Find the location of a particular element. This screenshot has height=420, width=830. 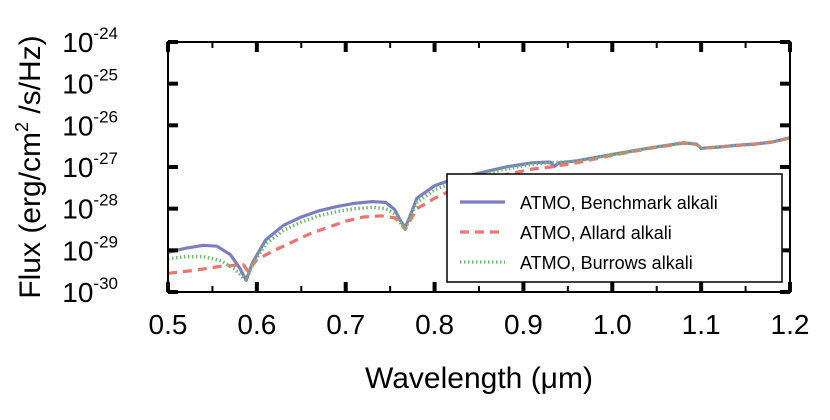

y-axis-label-main: Flux (erg/cm is located at coordinates (30, 215).